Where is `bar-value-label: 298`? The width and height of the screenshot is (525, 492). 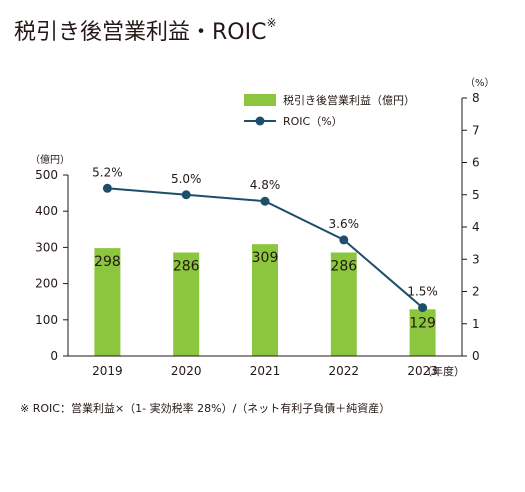
bar-value-label: 298 is located at coordinates (107, 262).